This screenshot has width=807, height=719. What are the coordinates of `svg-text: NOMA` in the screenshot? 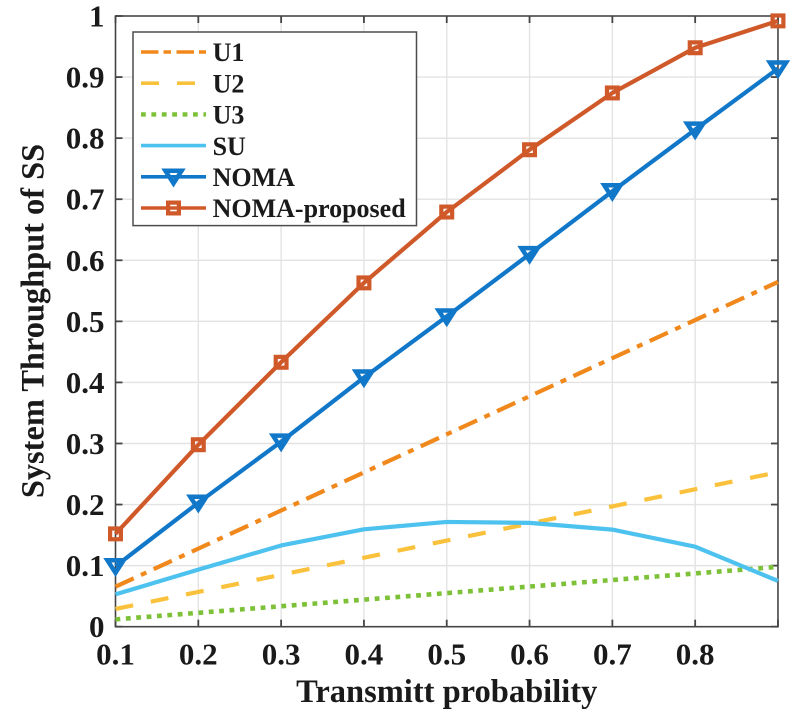 It's located at (254, 177).